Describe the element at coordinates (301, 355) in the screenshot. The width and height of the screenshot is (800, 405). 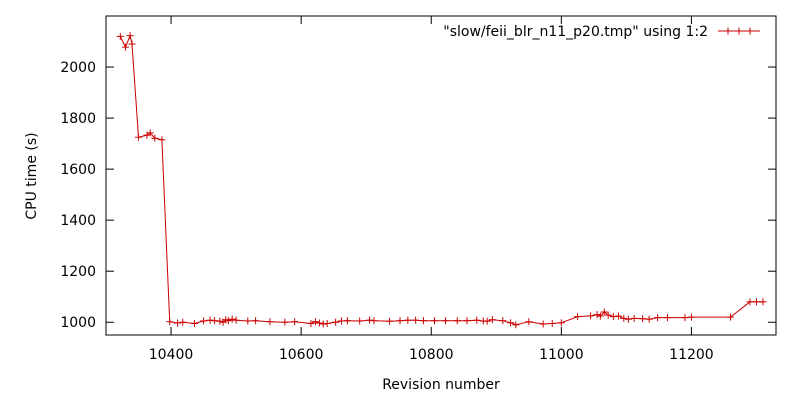
I see `x-tick-label: 10600` at that location.